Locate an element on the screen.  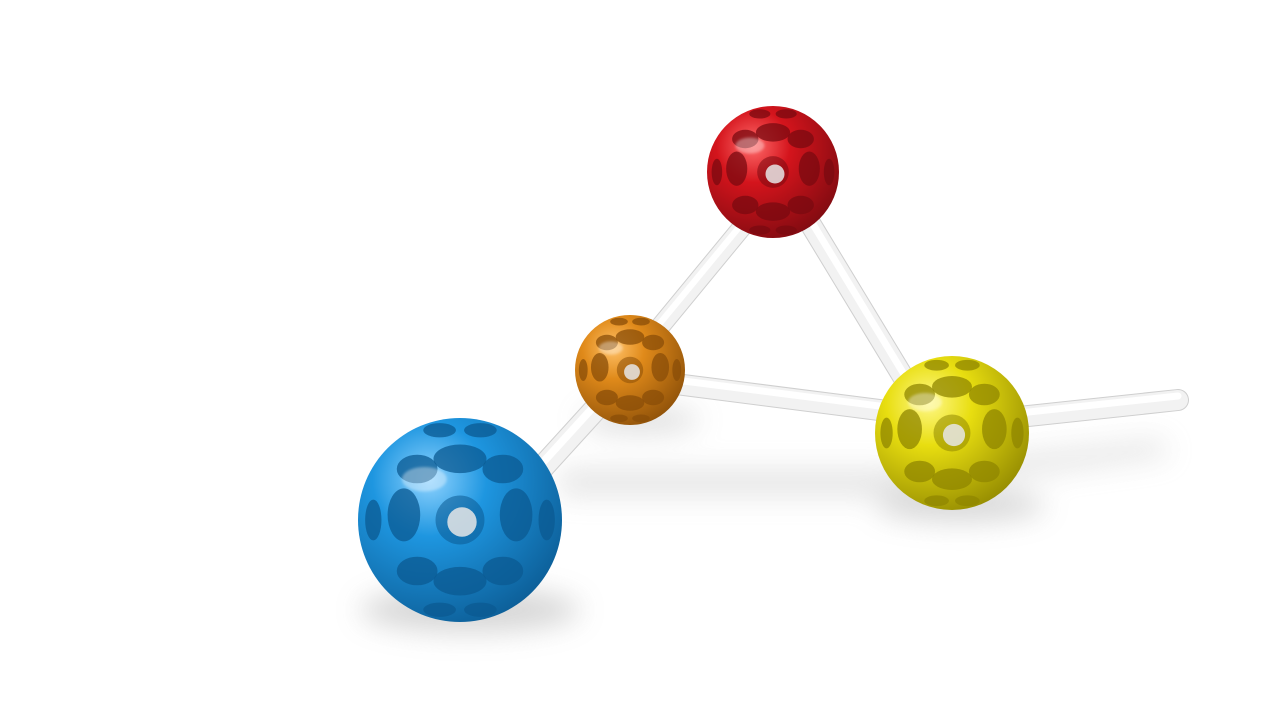
rod-orange-yellow is located at coordinates (777, 397).